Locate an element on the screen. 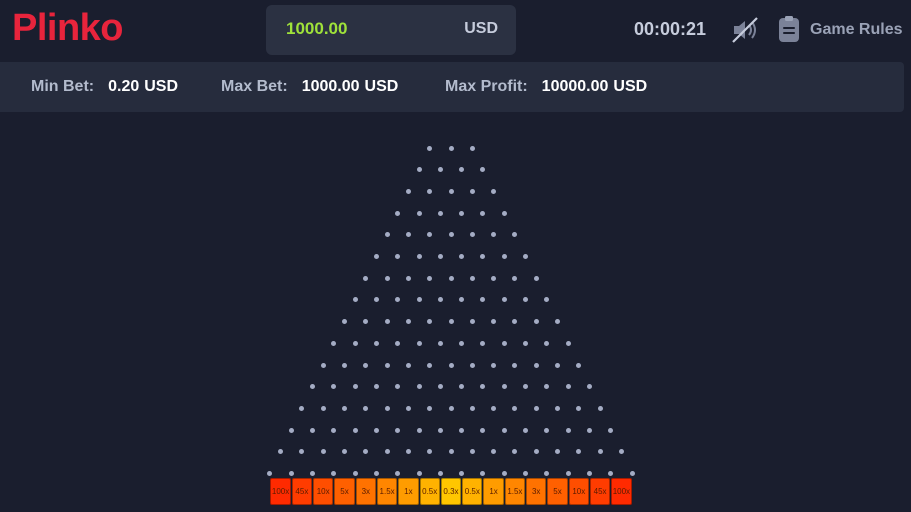  multiplier-slot: 45x is located at coordinates (600, 491).